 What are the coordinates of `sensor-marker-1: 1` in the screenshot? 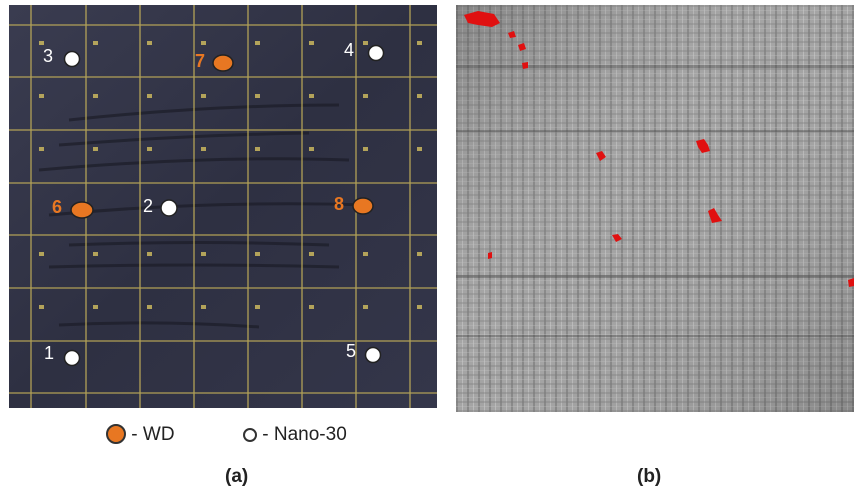 It's located at (62, 355).